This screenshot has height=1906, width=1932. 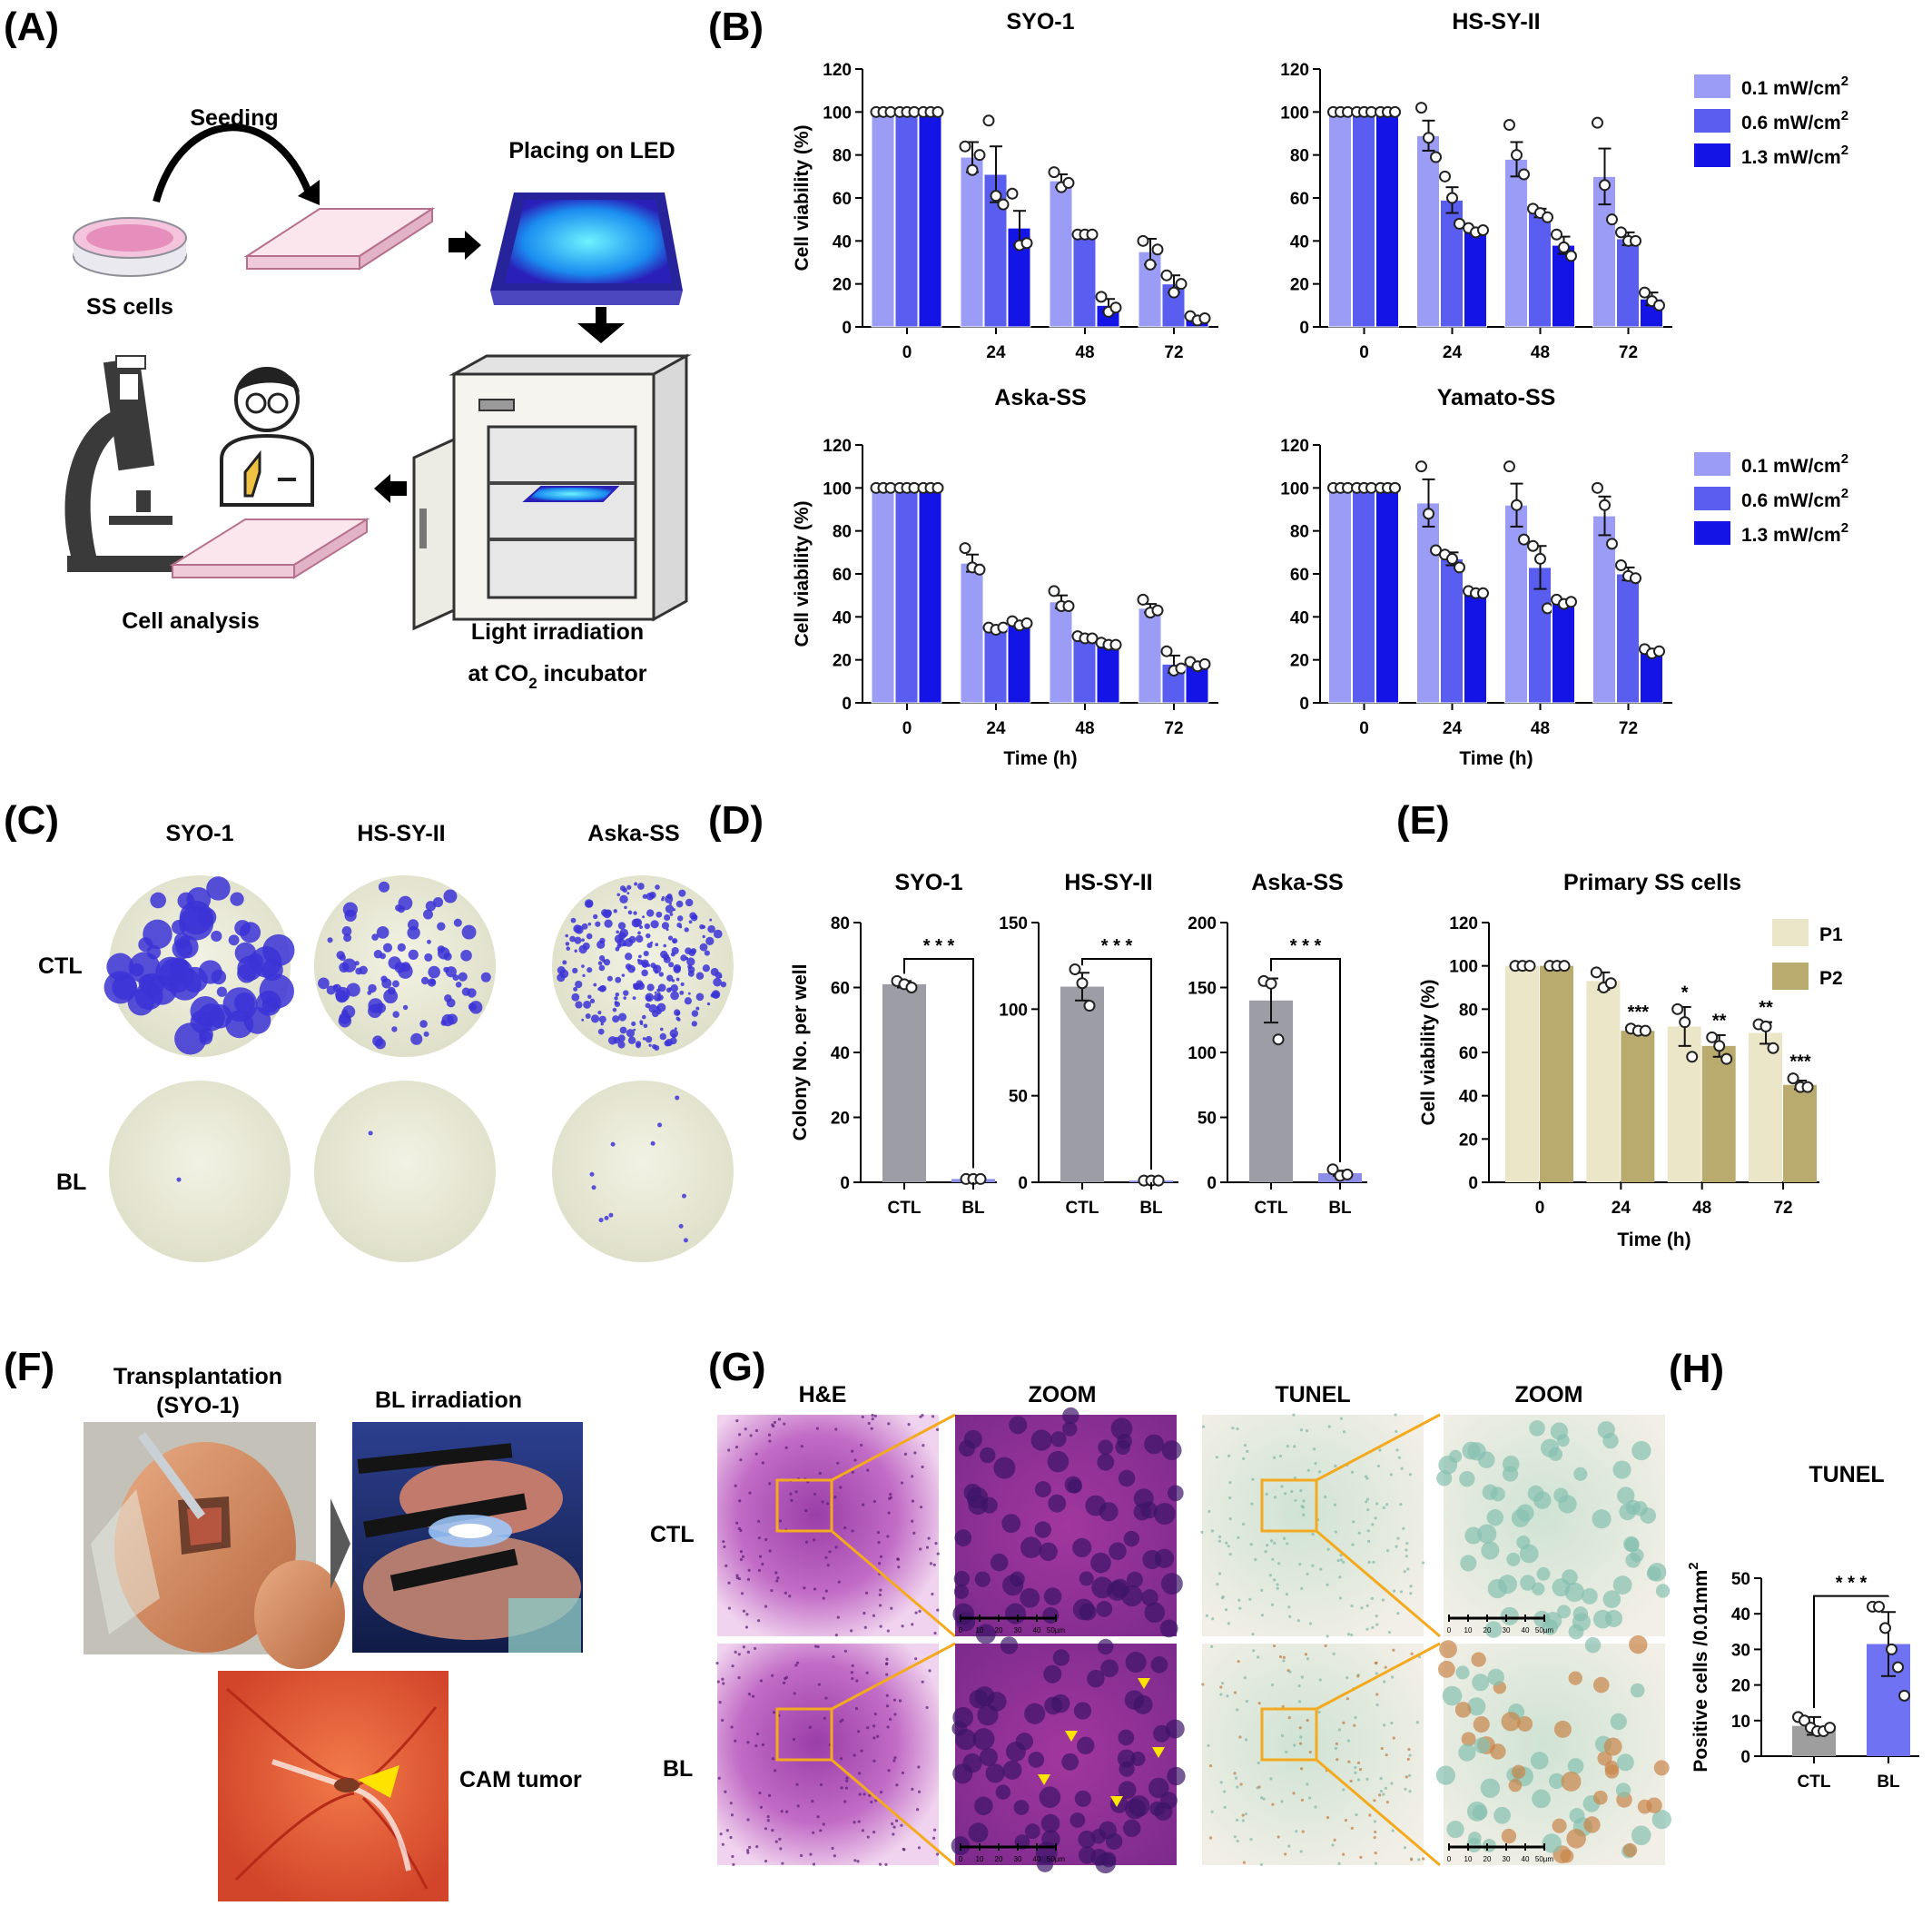 I want to click on zoom-connector-line, so click(x=893, y=1813).